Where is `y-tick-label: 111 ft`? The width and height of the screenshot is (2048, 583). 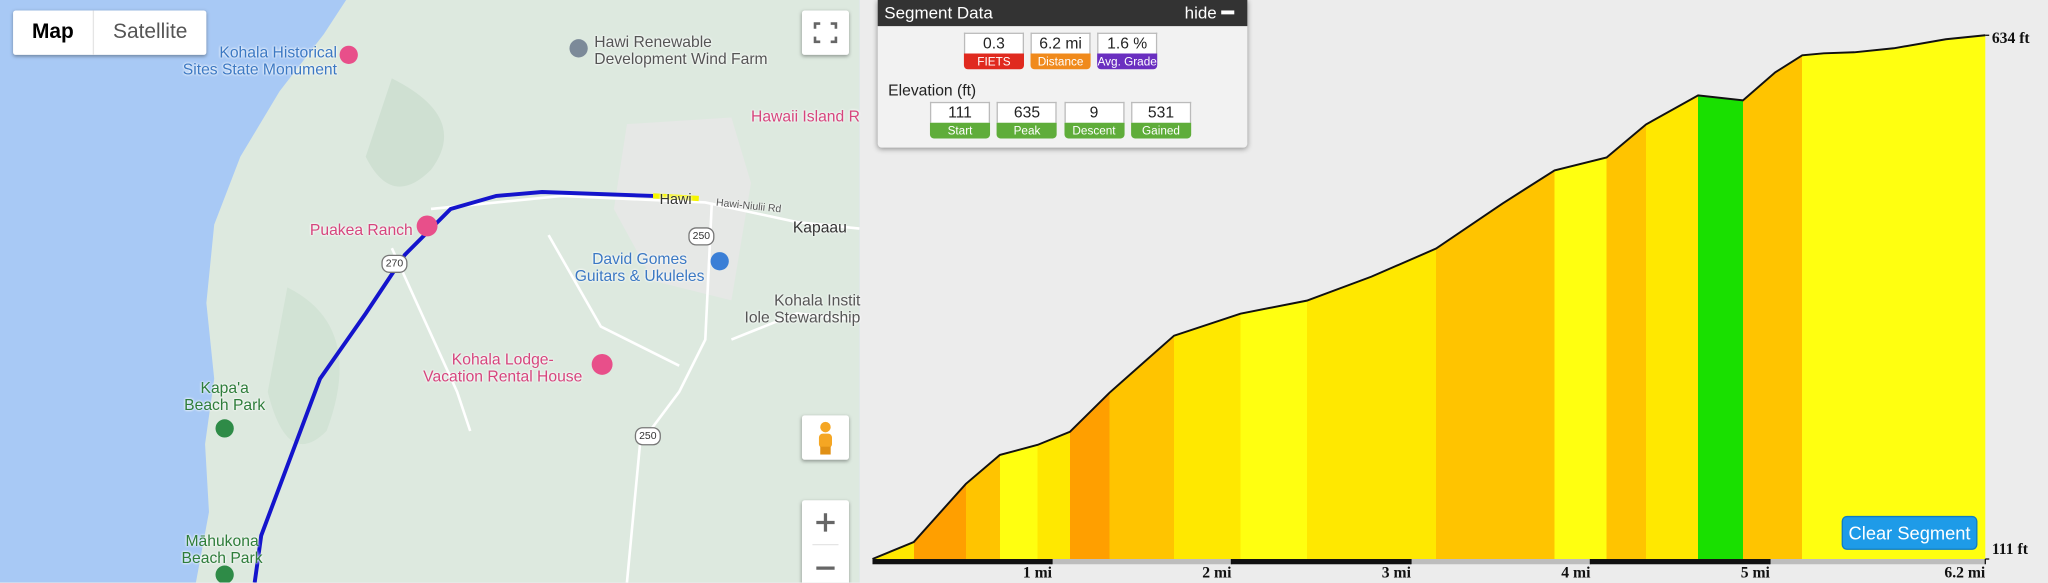 y-tick-label: 111 ft is located at coordinates (2010, 549).